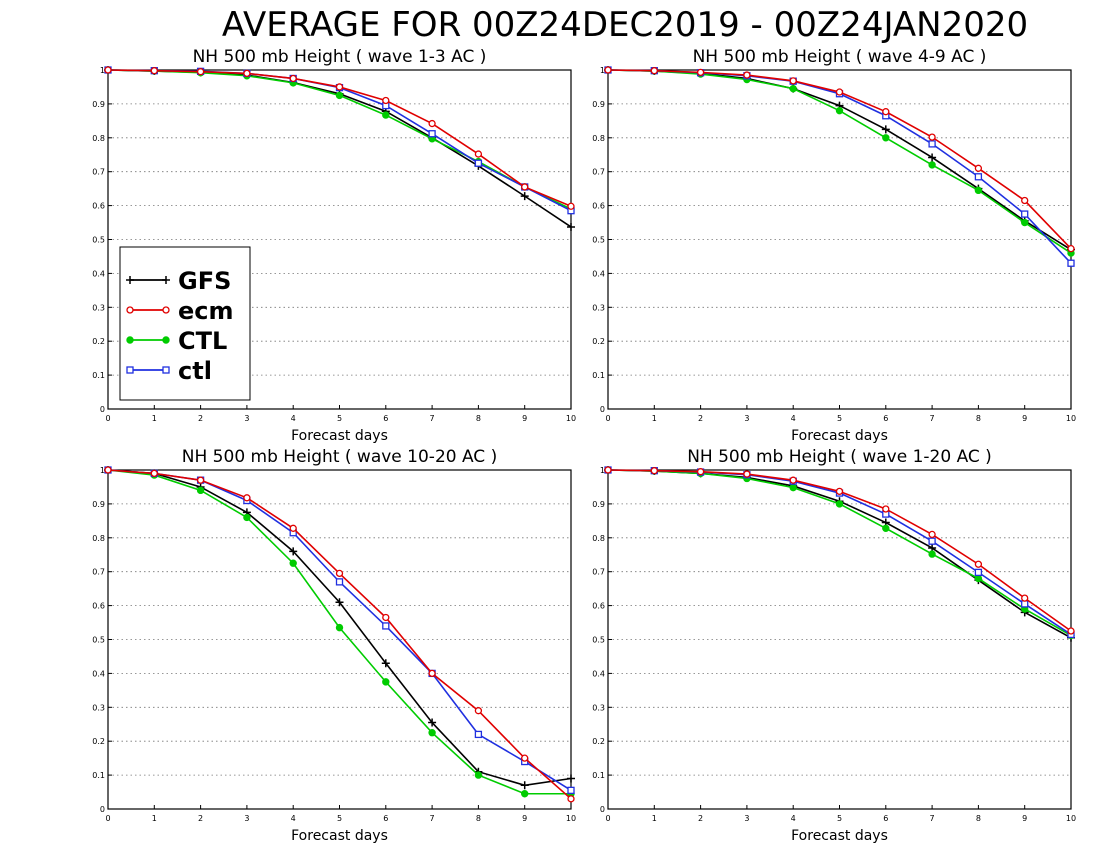 This screenshot has width=1100, height=850. I want to click on legend-item-ctl: CTL, so click(176, 341).